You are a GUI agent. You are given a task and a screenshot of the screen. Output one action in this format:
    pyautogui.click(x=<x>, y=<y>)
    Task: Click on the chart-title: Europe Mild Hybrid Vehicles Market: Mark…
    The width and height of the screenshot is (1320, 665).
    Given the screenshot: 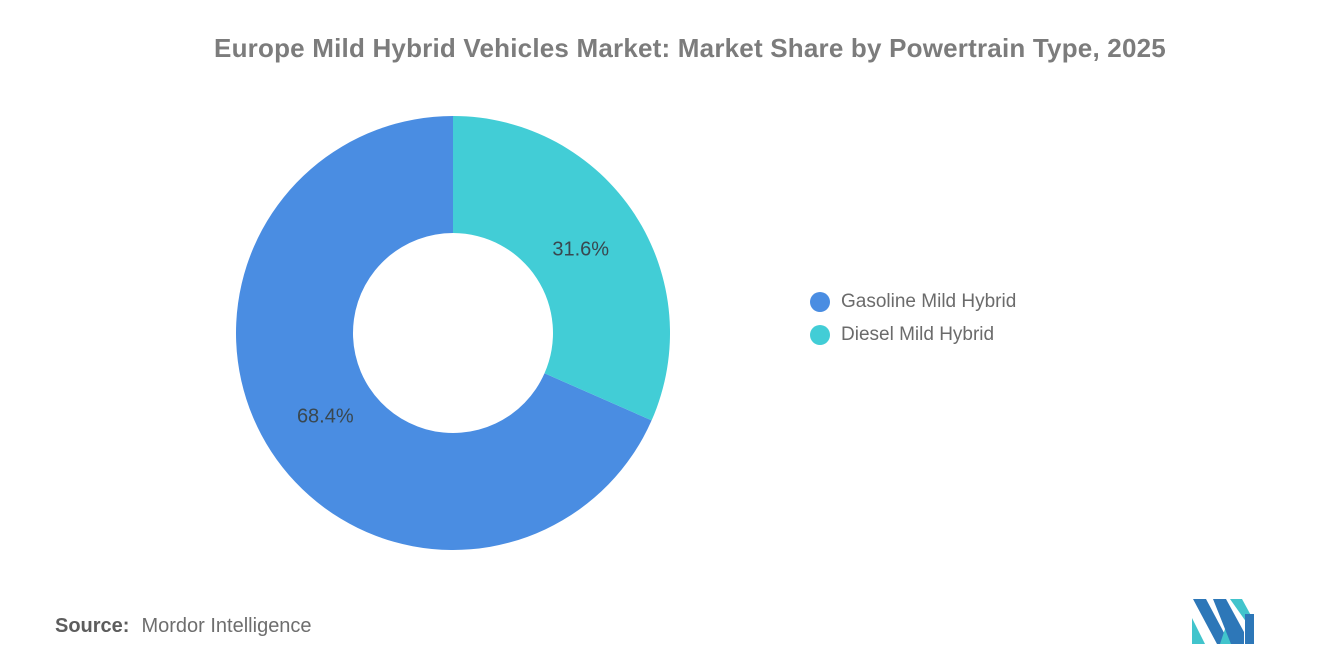 What is the action you would take?
    pyautogui.click(x=690, y=48)
    